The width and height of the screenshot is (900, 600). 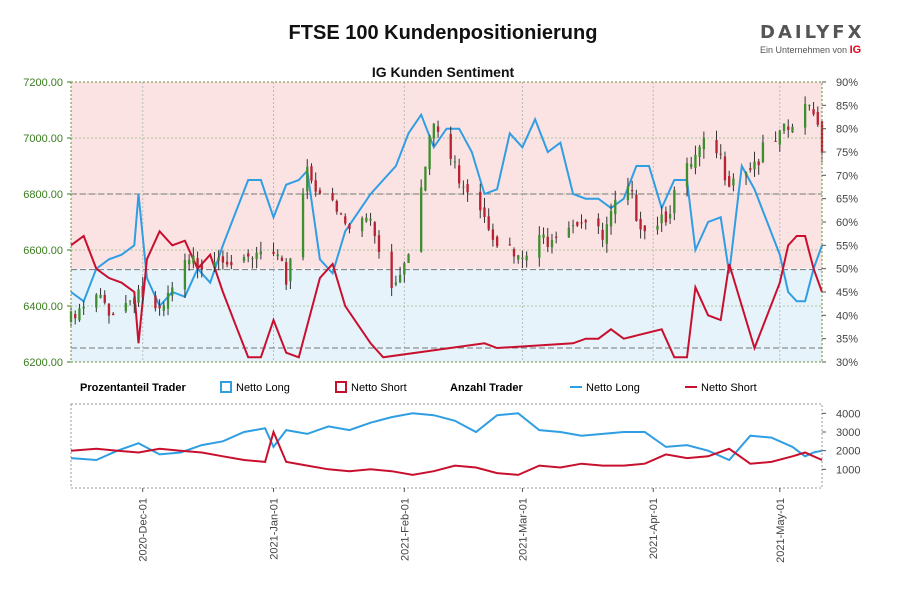 What do you see at coordinates (341, 387) in the screenshot?
I see `legend-pct-short-swatch` at bounding box center [341, 387].